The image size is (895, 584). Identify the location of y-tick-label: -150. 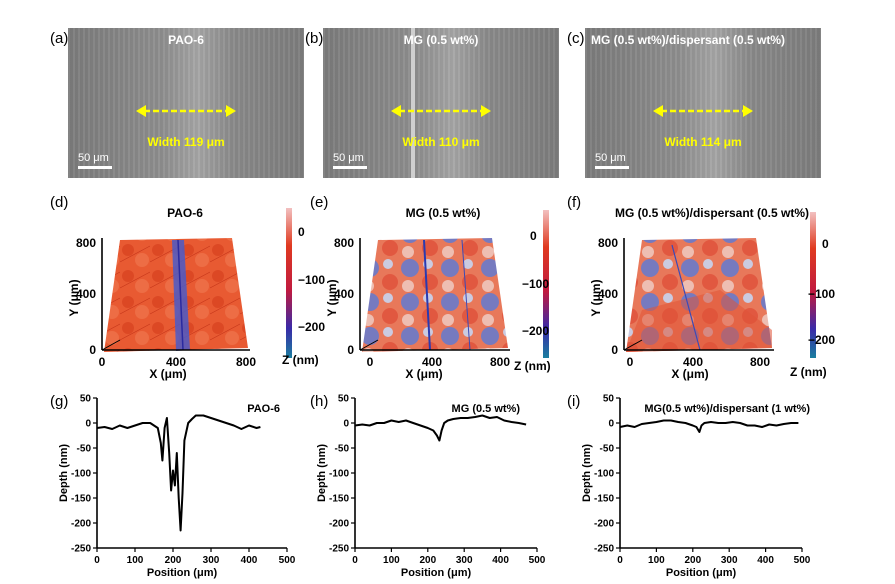
(604, 499).